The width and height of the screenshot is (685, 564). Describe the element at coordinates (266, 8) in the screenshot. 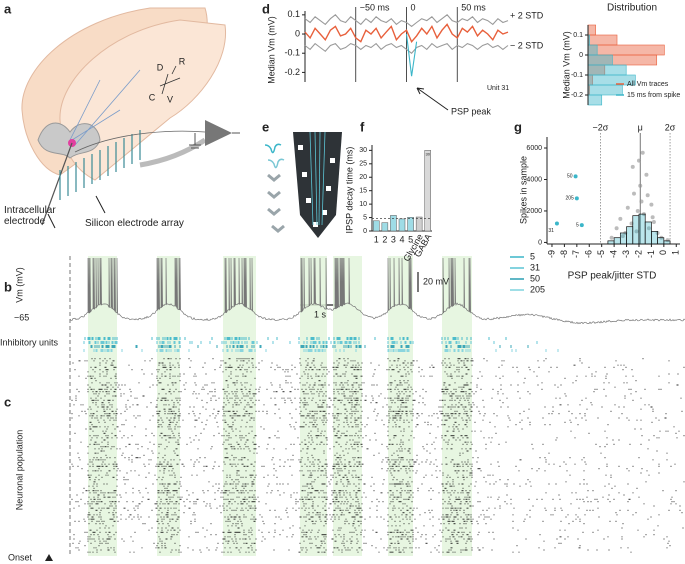

I see `panel-letter: d` at that location.